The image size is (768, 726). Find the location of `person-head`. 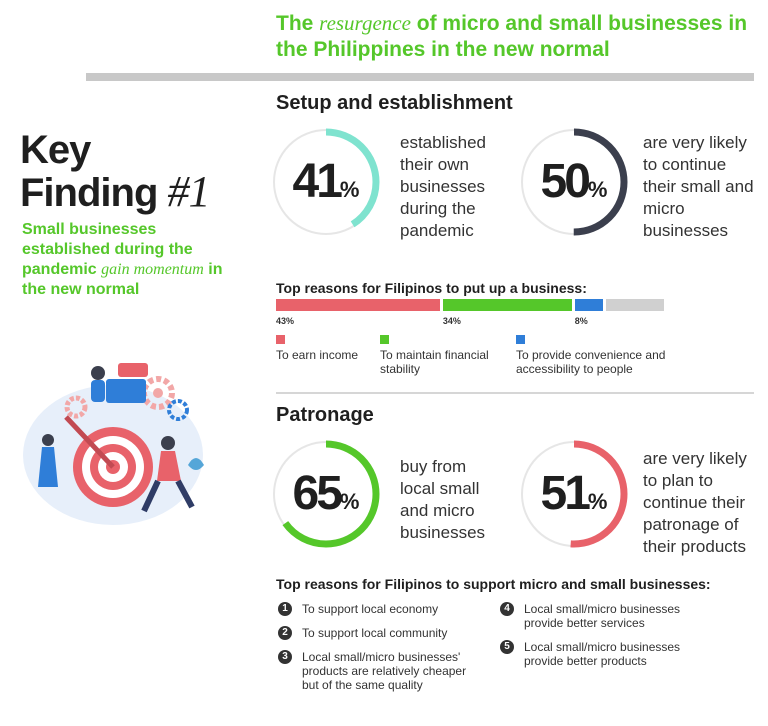

person-head is located at coordinates (98, 373).